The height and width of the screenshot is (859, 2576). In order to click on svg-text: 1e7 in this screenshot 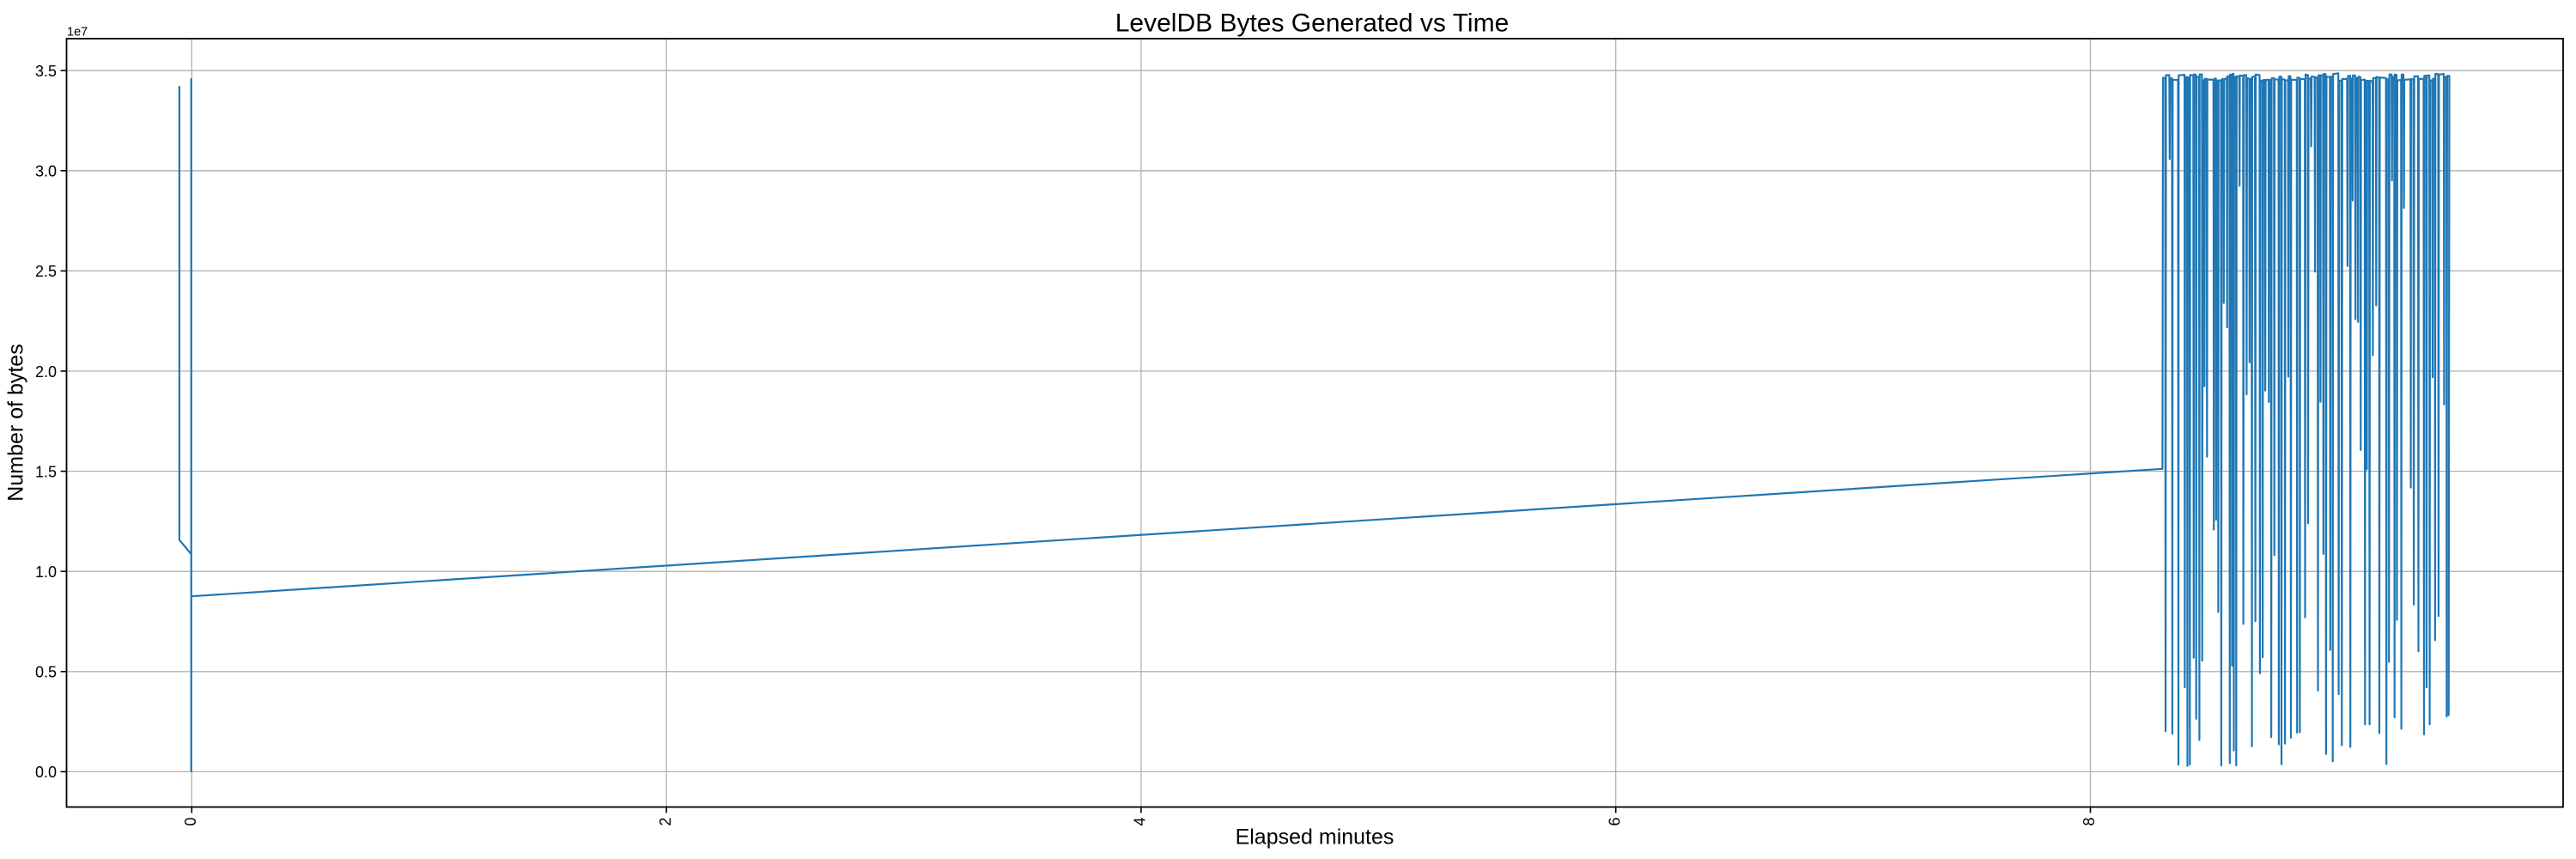, I will do `click(77, 32)`.